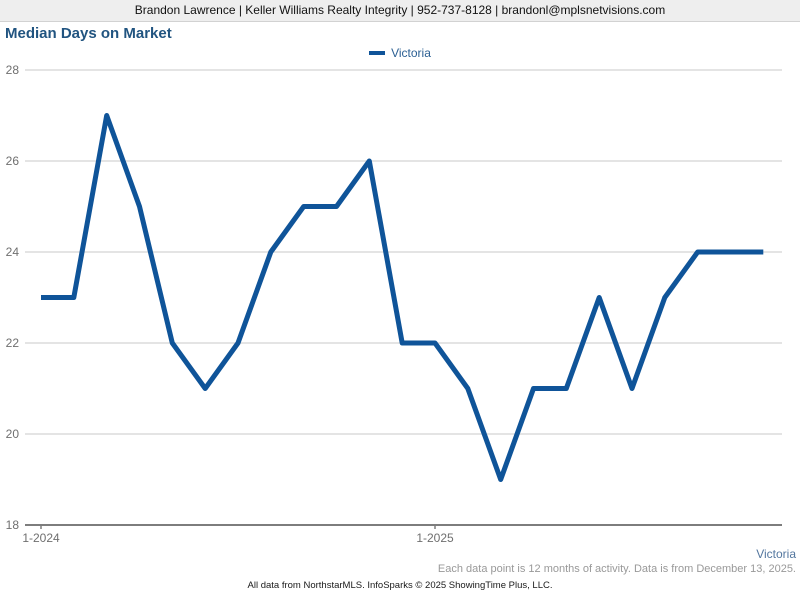  Describe the element at coordinates (13, 161) in the screenshot. I see `y-axis-tick-label: 26` at that location.